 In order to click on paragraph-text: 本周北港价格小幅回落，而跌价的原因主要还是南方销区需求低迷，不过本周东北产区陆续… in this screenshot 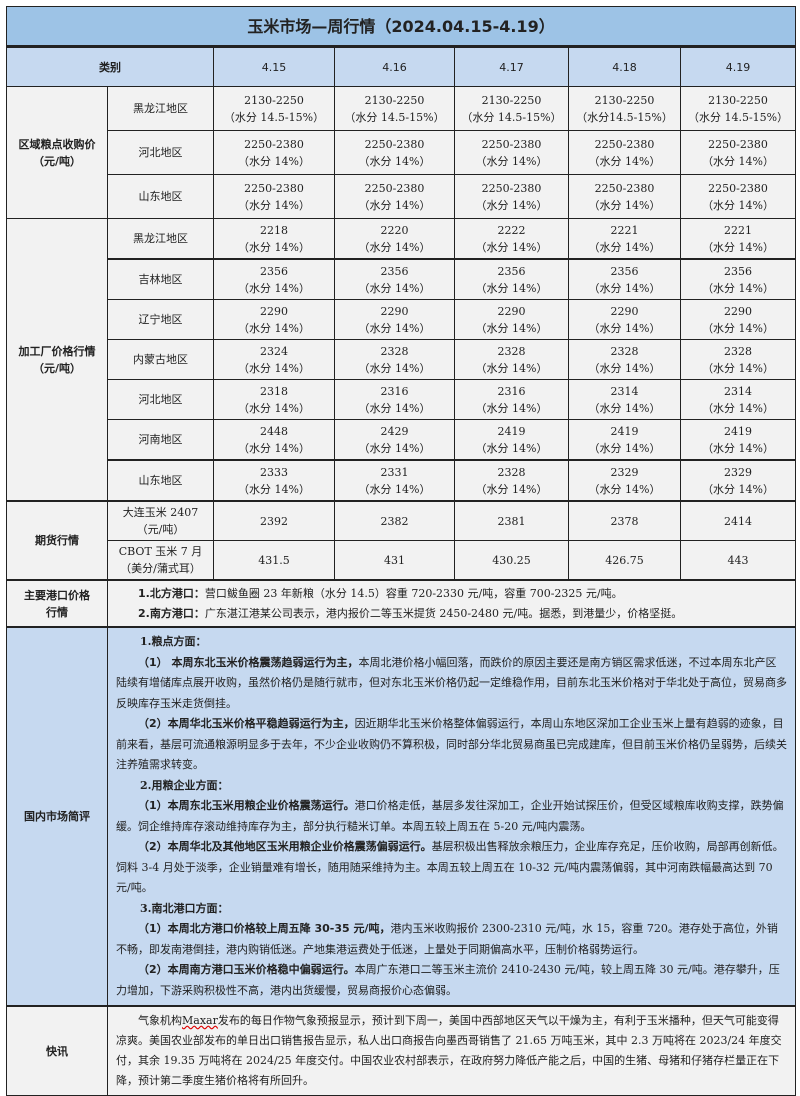, I will do `click(451, 682)`.